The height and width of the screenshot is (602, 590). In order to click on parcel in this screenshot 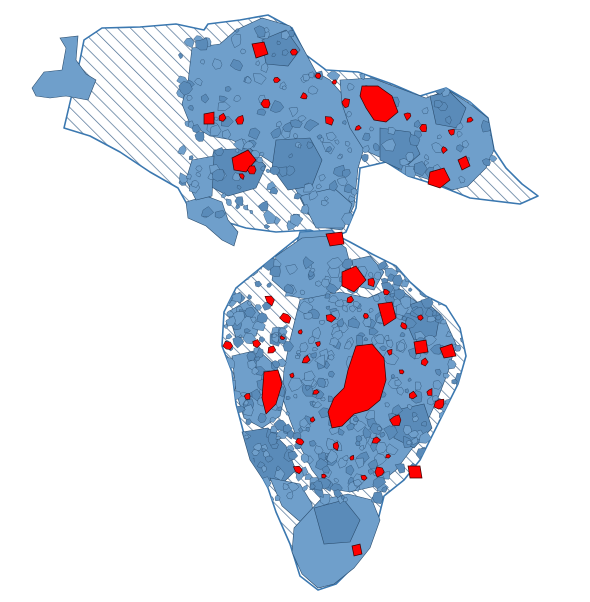, I will do `click(212, 221)`.